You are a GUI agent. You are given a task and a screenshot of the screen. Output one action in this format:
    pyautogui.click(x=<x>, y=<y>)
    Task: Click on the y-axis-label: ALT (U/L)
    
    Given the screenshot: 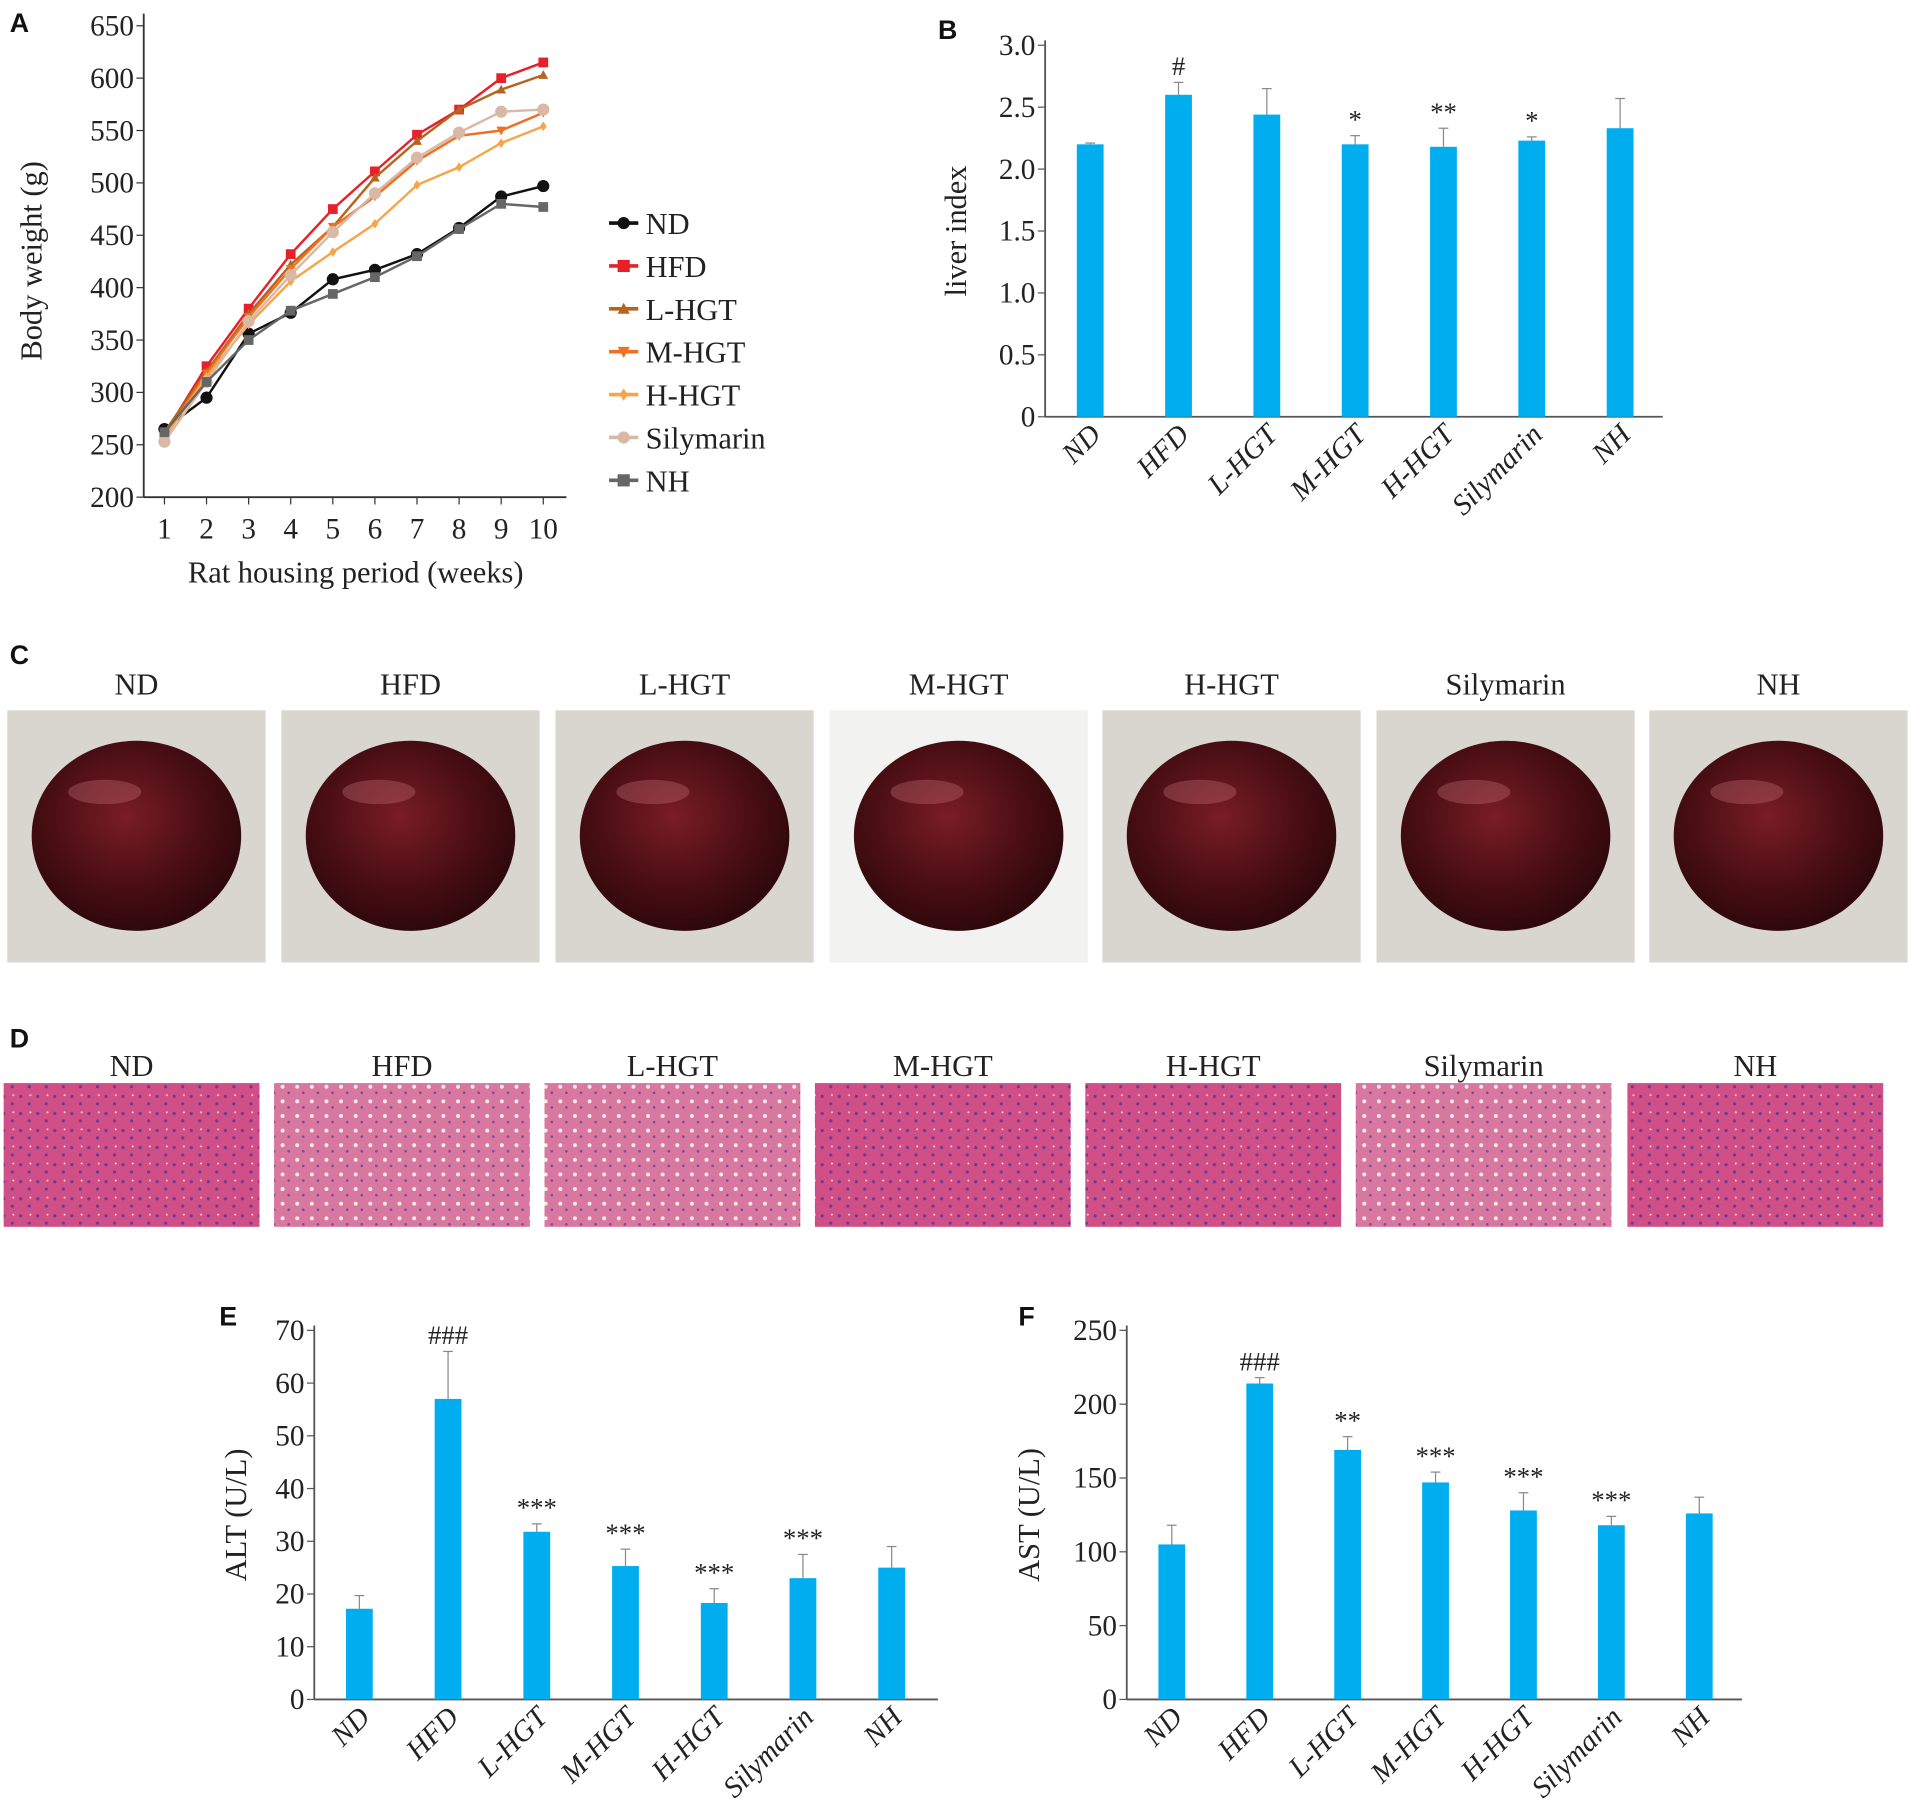 What is the action you would take?
    pyautogui.click(x=236, y=1515)
    